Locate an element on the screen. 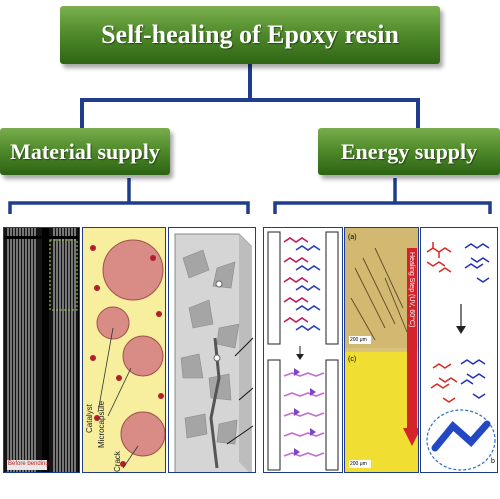 The image size is (500, 499). molecular-network-panel: b is located at coordinates (459, 350).